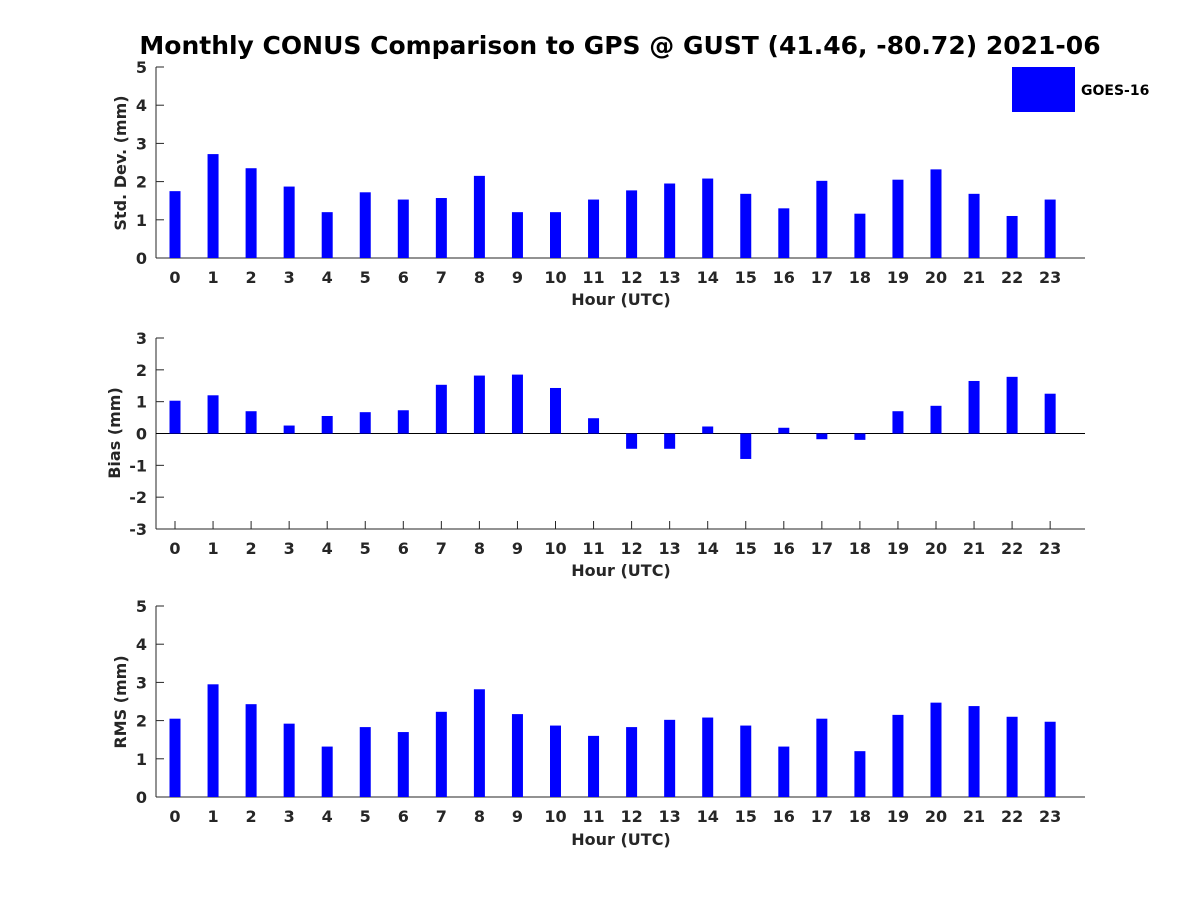  I want to click on bias-xtick-label: 7, so click(441, 548).